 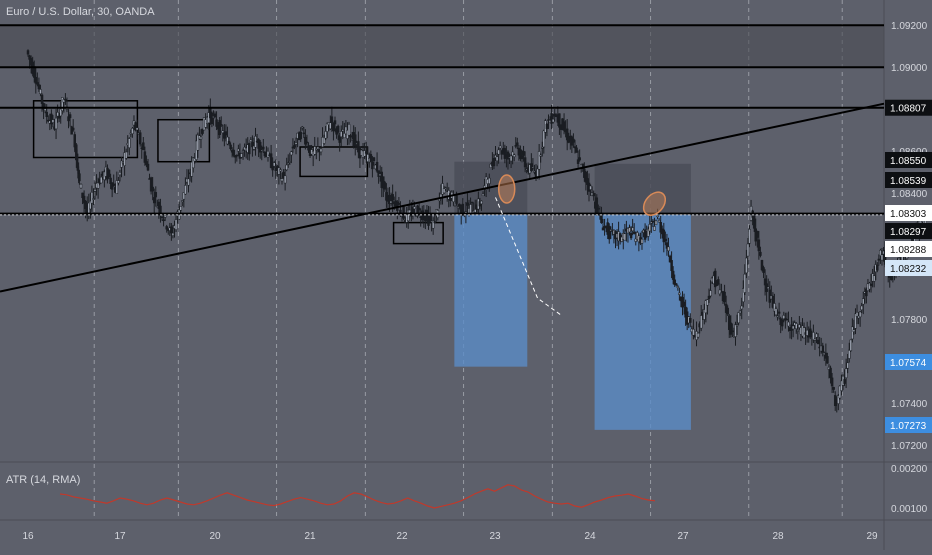 What do you see at coordinates (28, 536) in the screenshot?
I see `time-tick-label: 16` at bounding box center [28, 536].